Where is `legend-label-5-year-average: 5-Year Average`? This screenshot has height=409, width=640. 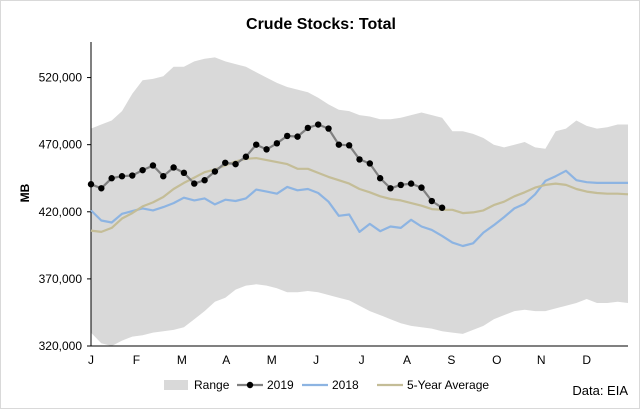 legend-label-5-year-average: 5-Year Average is located at coordinates (448, 385).